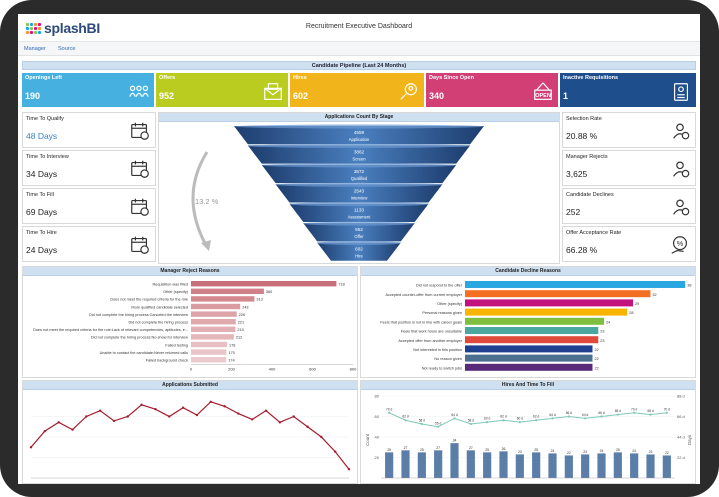 The image size is (719, 497). I want to click on nav-manager: Manager, so click(35, 49).